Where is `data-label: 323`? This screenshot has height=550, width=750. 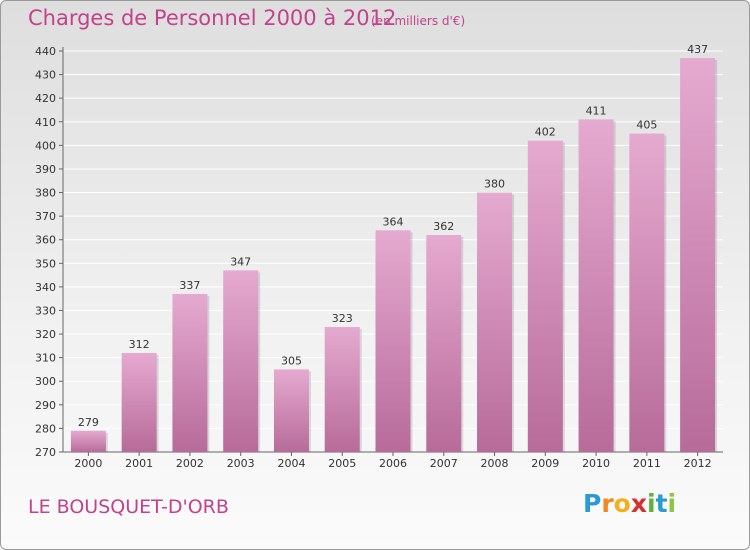
data-label: 323 is located at coordinates (342, 318).